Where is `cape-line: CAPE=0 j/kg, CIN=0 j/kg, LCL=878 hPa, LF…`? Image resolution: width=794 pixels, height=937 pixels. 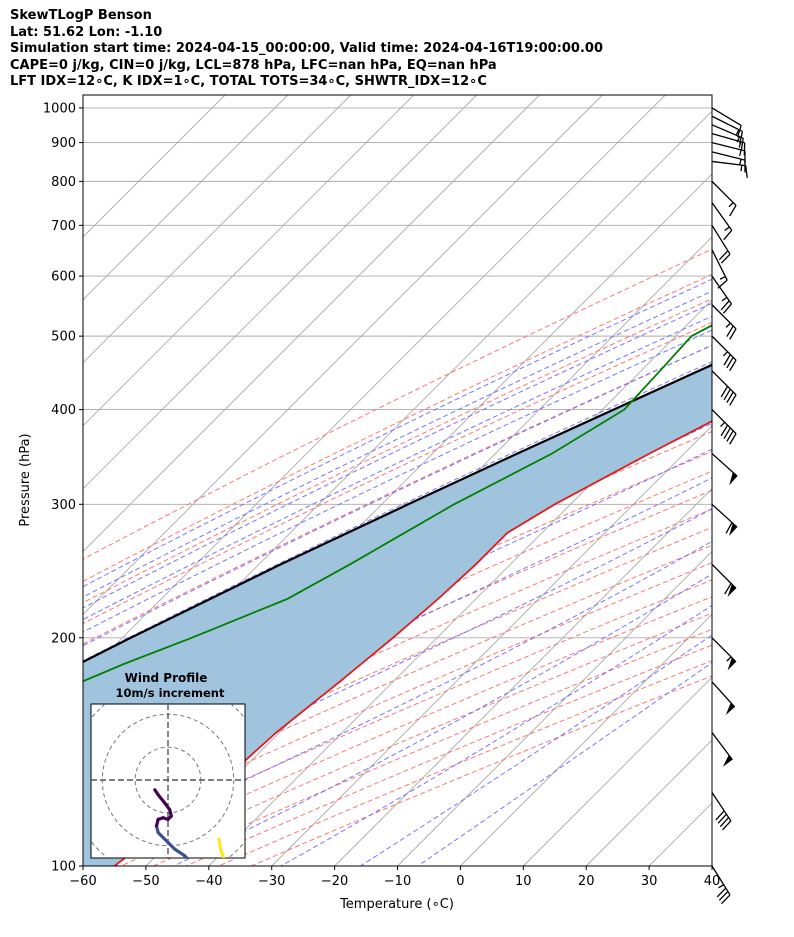
cape-line: CAPE=0 j/kg, CIN=0 j/kg, LCL=878 hPa, LF… is located at coordinates (253, 65).